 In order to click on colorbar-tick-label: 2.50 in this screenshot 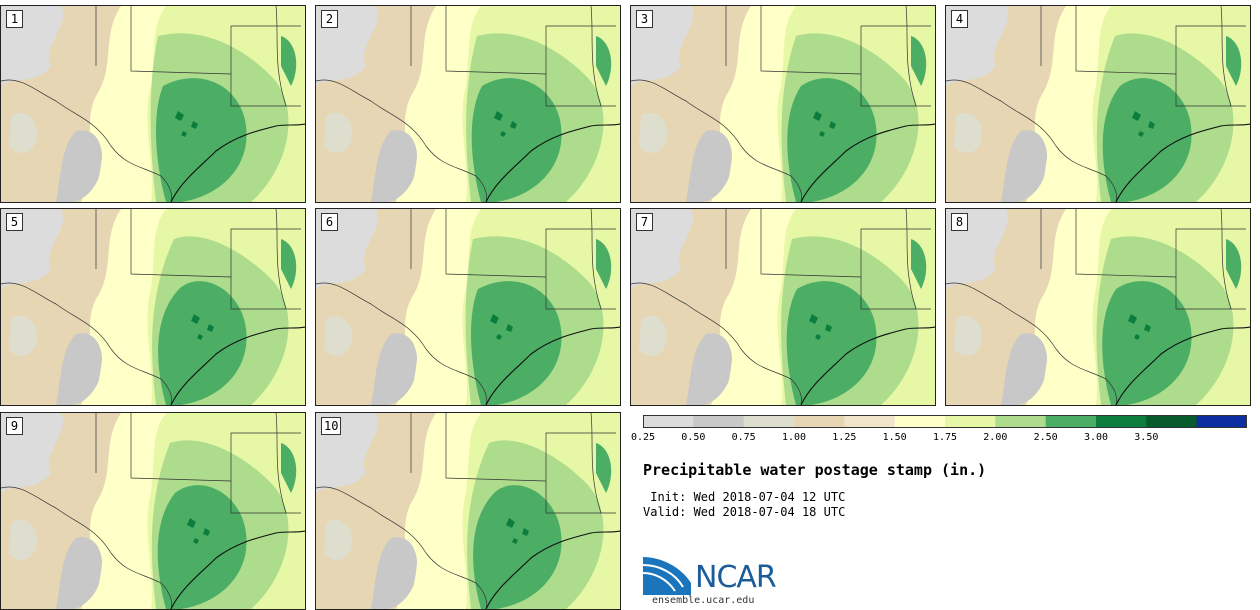, I will do `click(1045, 437)`.